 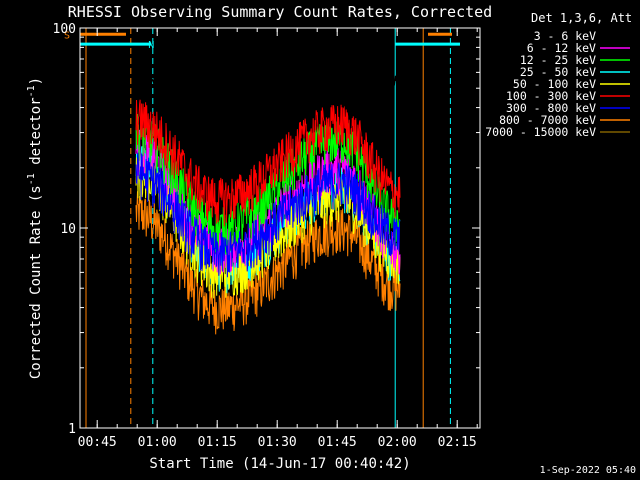 What do you see at coordinates (31, 179) in the screenshot?
I see `y-axis-label-sup: -1` at bounding box center [31, 179].